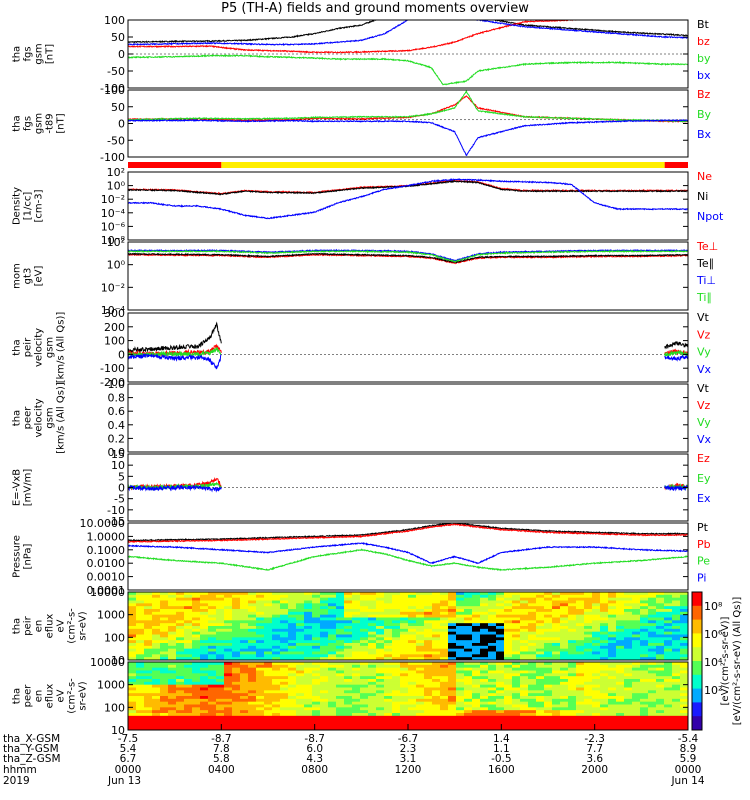 The image size is (750, 800). Describe the element at coordinates (113, 213) in the screenshot. I see `y-tick-label: 10⁻⁴` at that location.